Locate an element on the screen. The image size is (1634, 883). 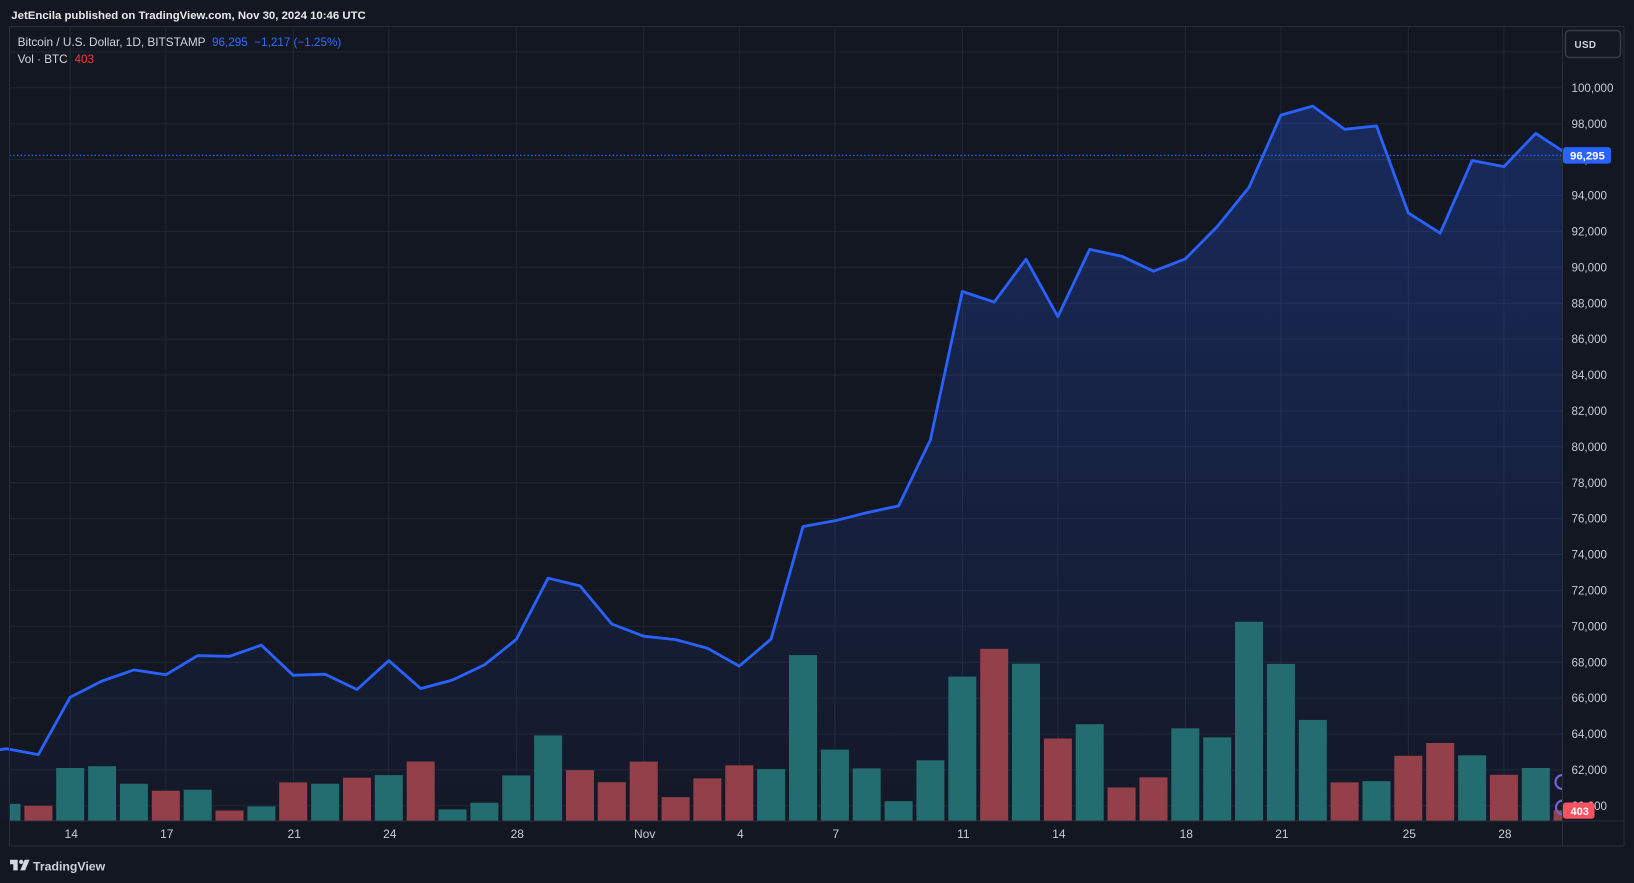
svg-text: 62,000 is located at coordinates (1589, 770).